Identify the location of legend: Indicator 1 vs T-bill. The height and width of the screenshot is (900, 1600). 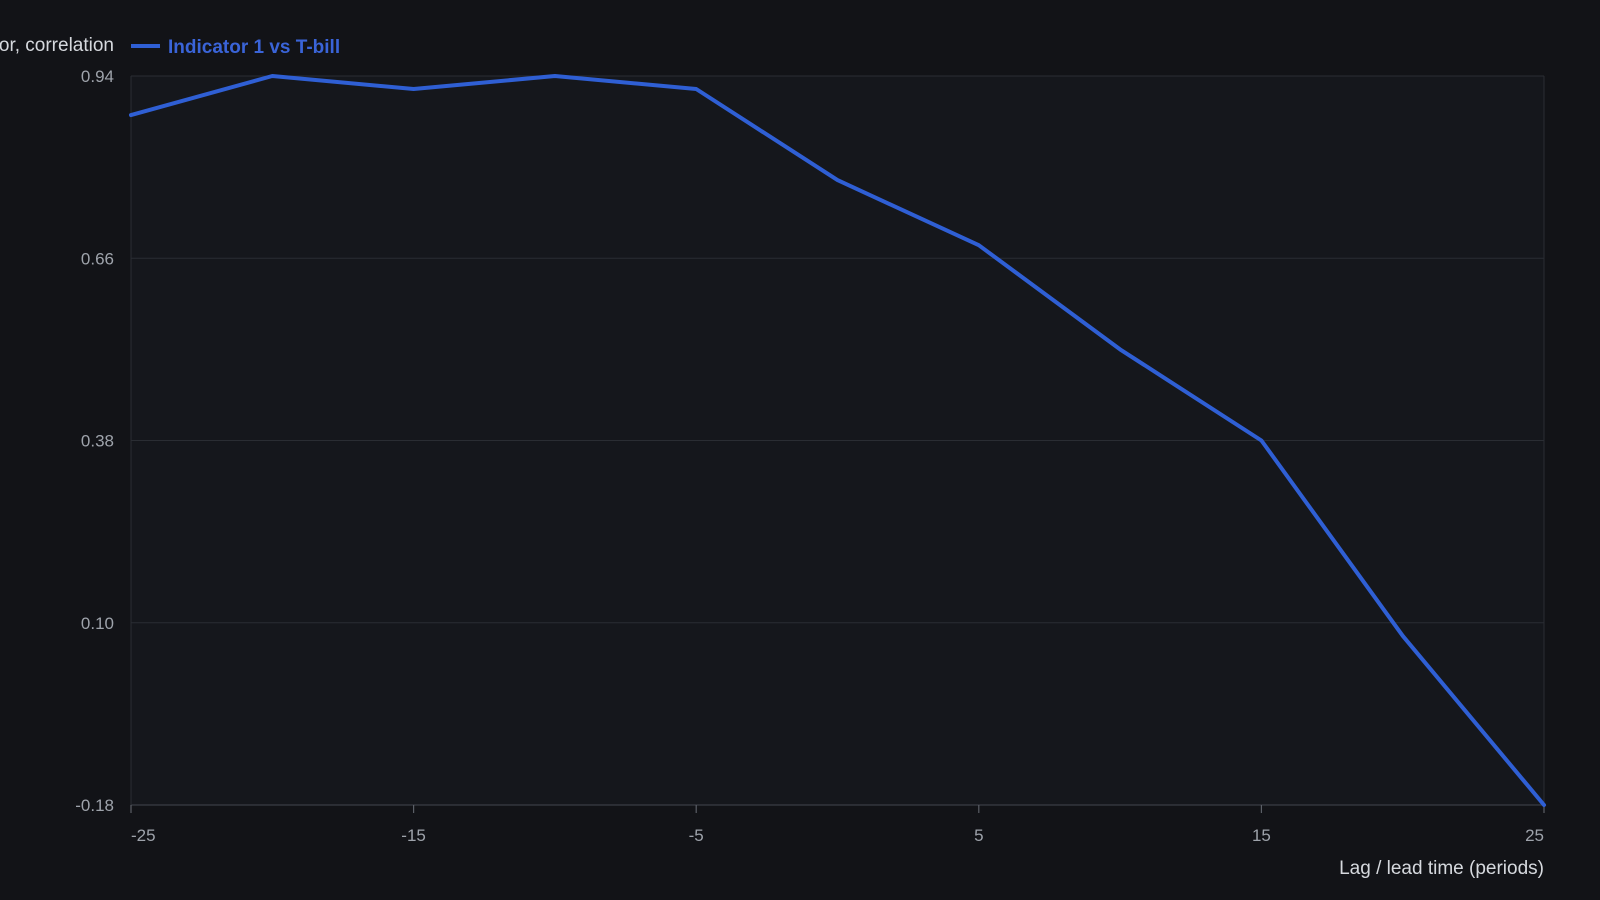
(235, 47).